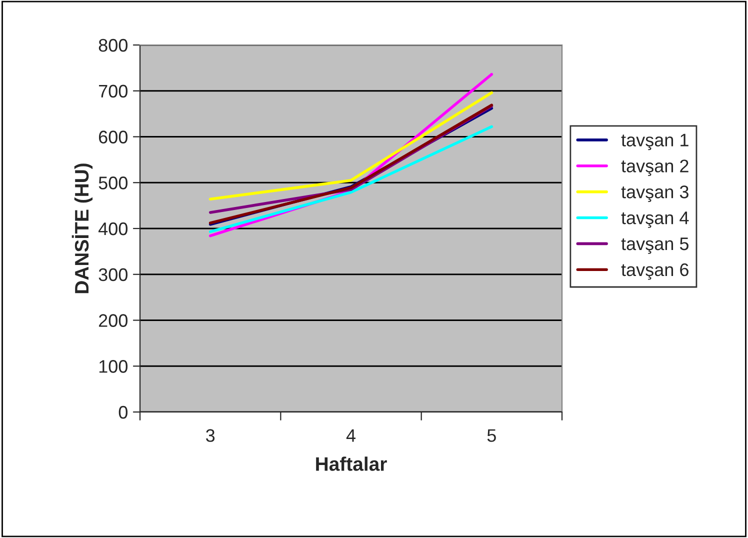  What do you see at coordinates (113, 183) in the screenshot?
I see `y-tick-label: 500` at bounding box center [113, 183].